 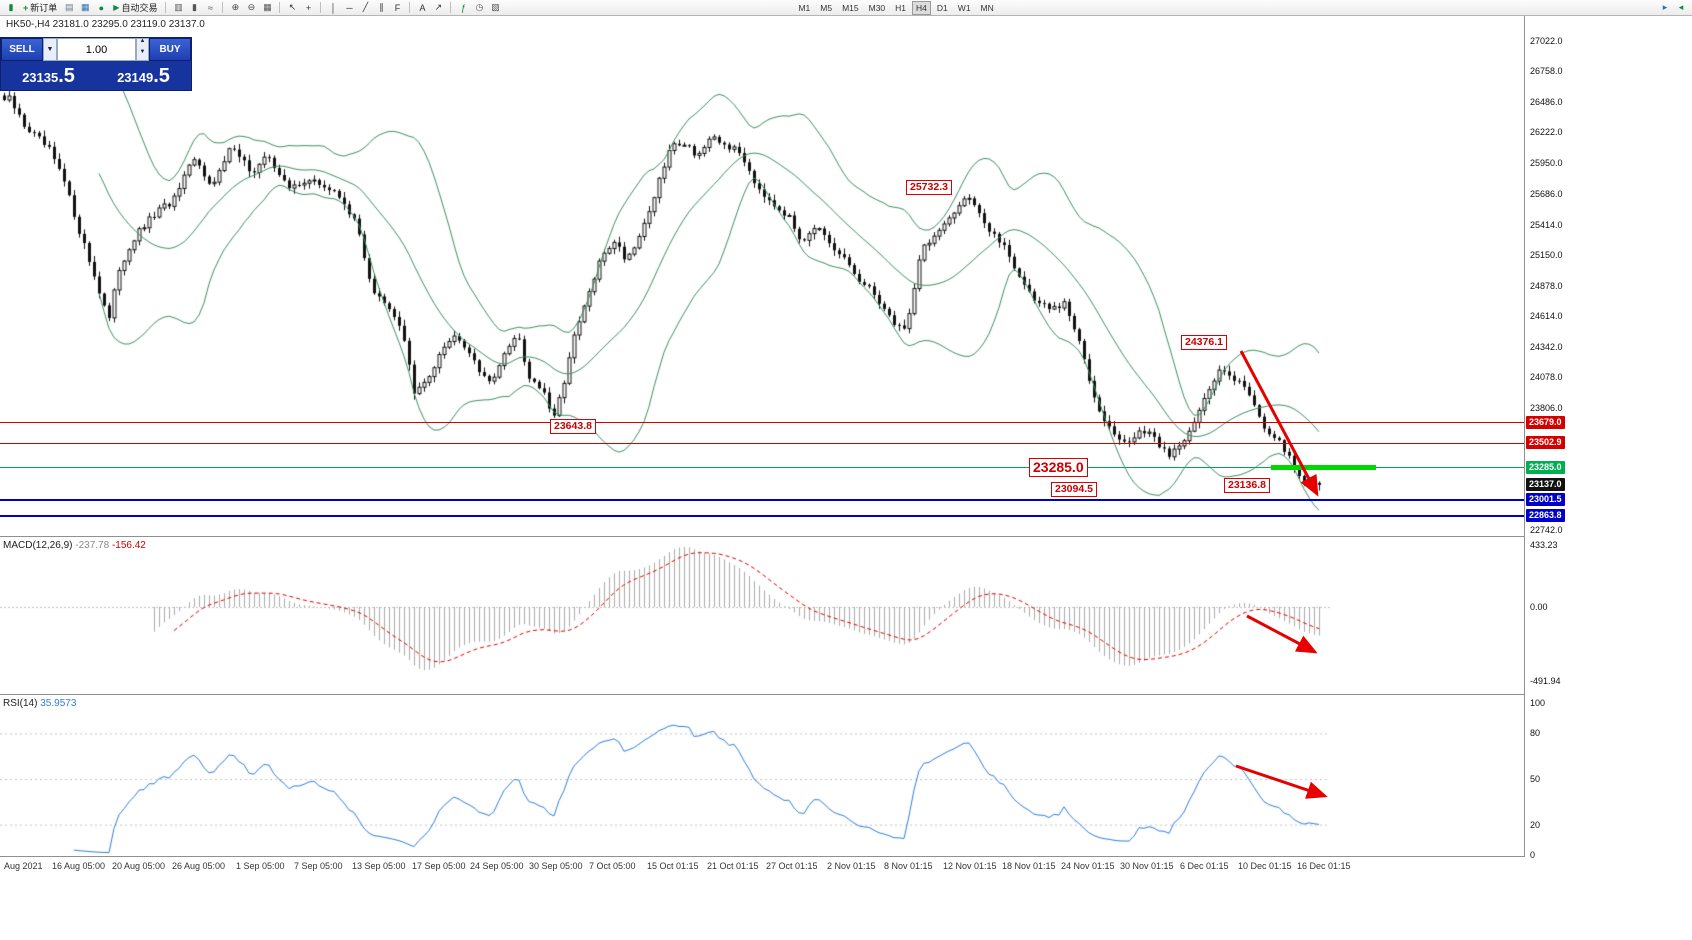 I want to click on cursor-icon: ↖, so click(x=292, y=7).